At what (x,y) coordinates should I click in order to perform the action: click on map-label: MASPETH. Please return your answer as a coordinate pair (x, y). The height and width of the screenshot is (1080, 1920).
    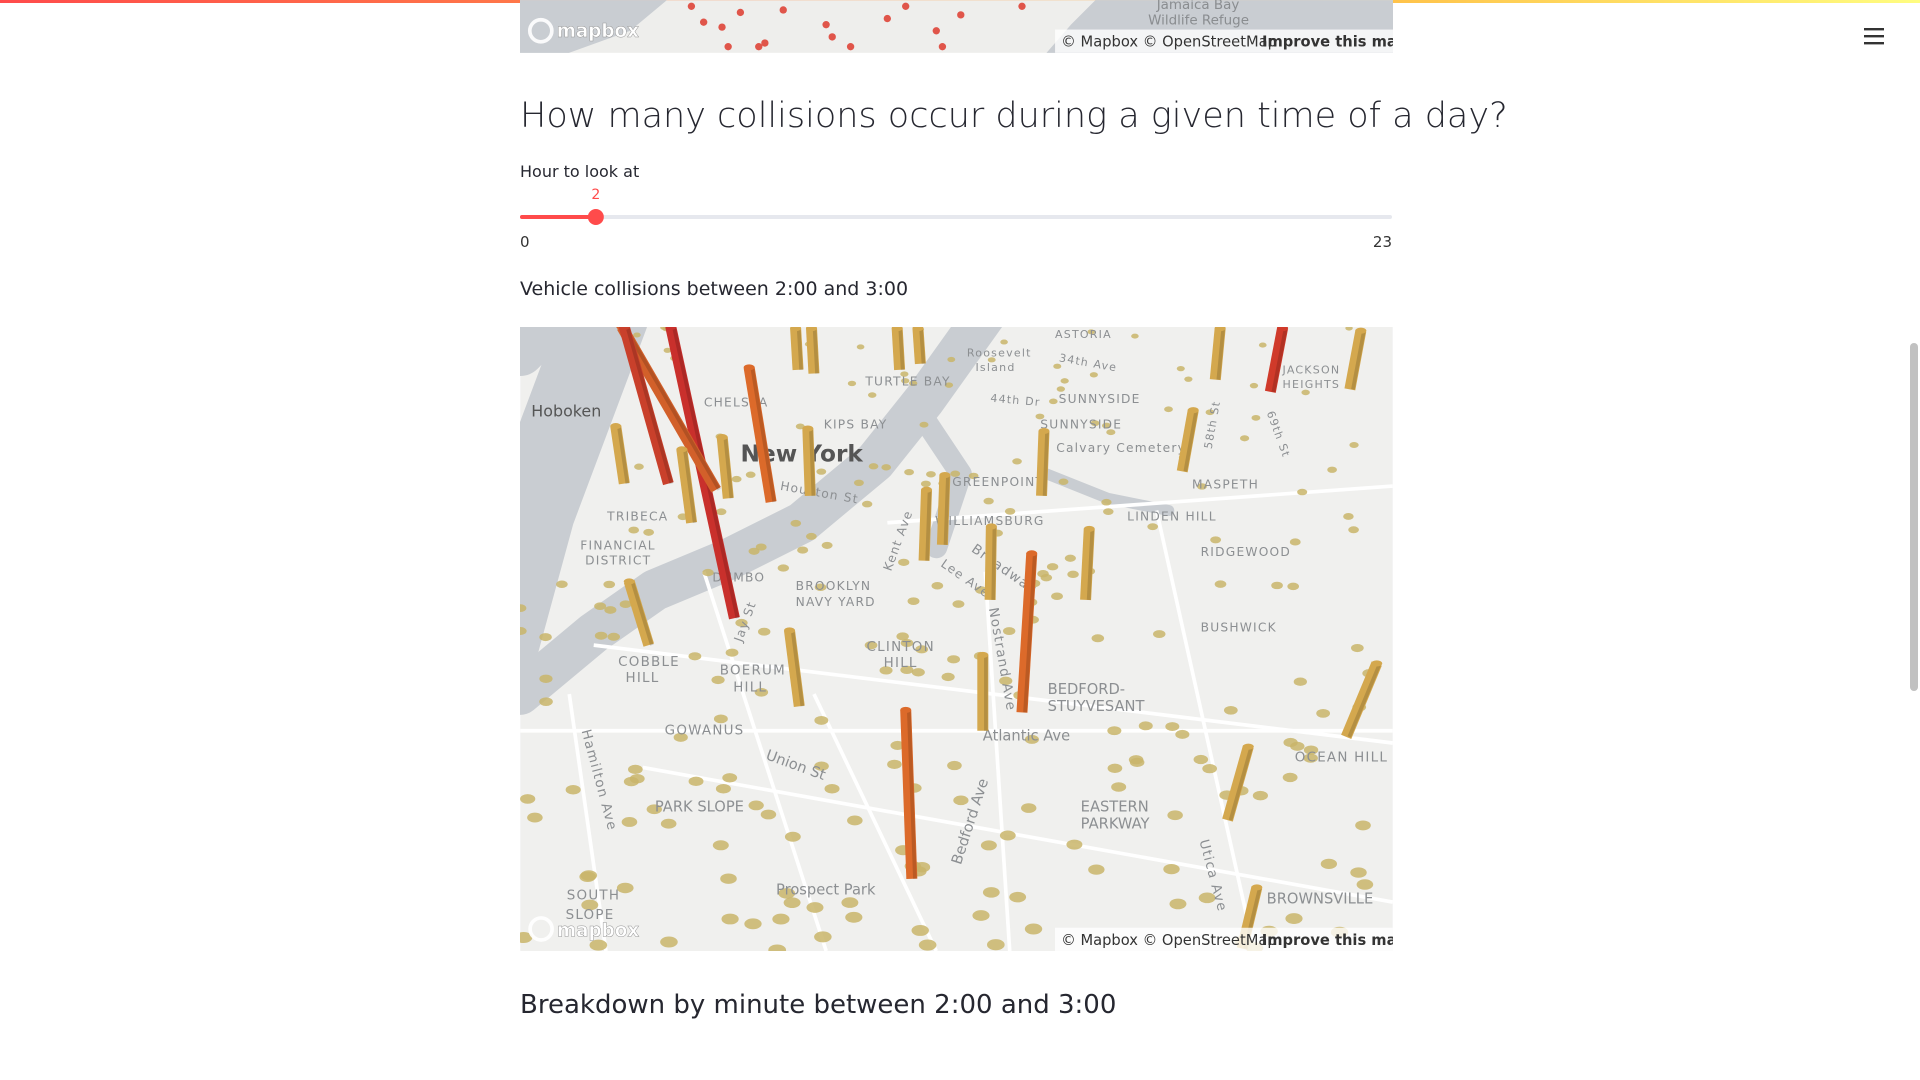
    Looking at the image, I should click on (1225, 485).